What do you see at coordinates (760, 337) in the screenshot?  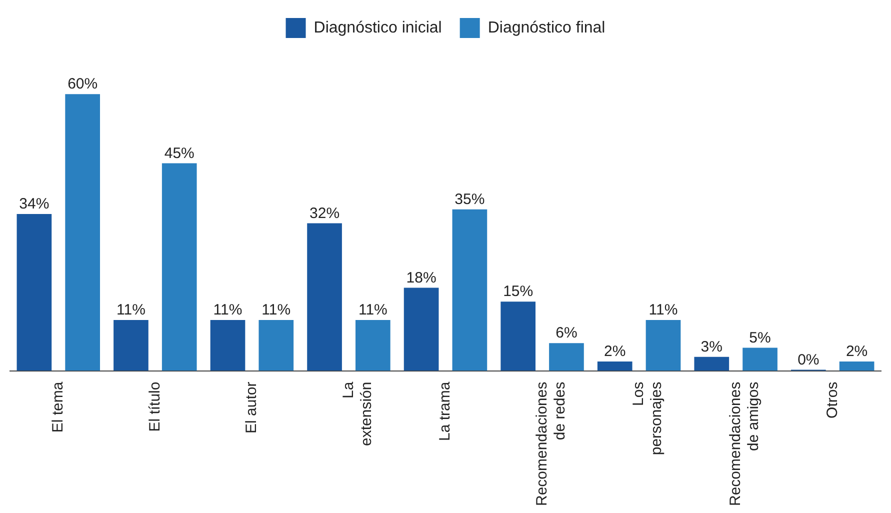 I see `data-label: 5%` at bounding box center [760, 337].